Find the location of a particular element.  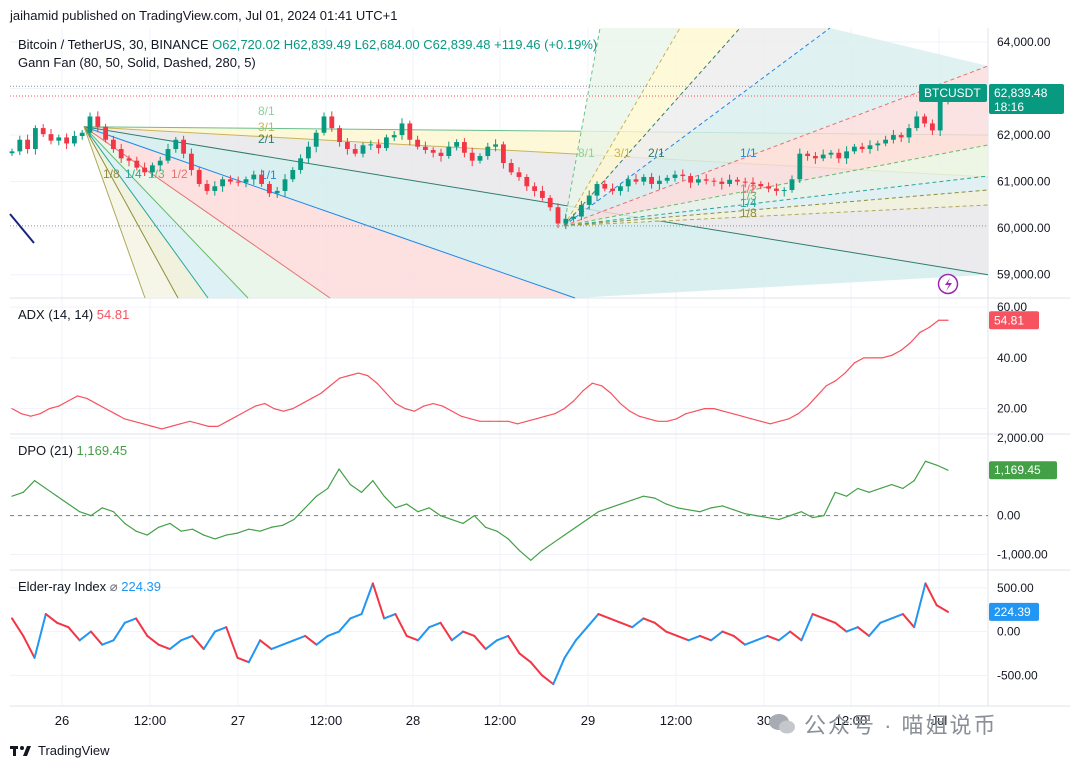

eye-off-icon: ⌀ is located at coordinates (113, 586).